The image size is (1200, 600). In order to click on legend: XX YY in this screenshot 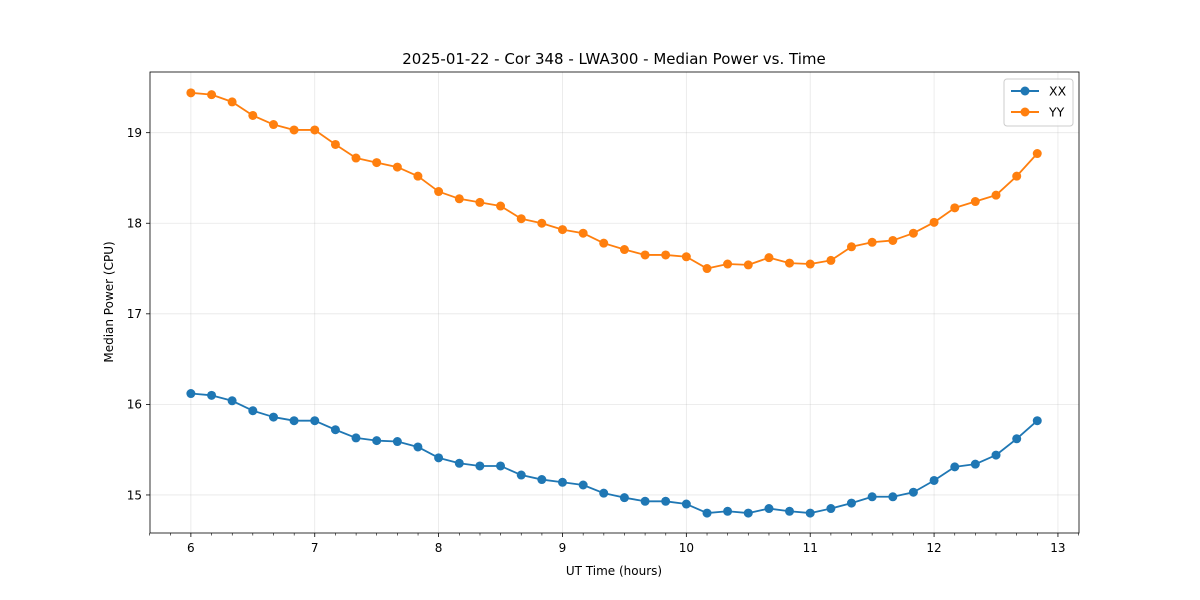, I will do `click(1038, 102)`.